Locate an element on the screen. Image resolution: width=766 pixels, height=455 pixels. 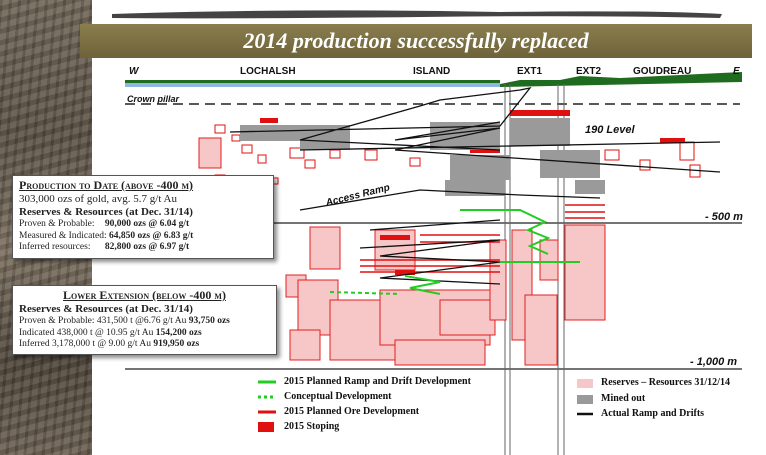
lower-heading: Lower Extension (below -400 m) is located at coordinates (144, 295).